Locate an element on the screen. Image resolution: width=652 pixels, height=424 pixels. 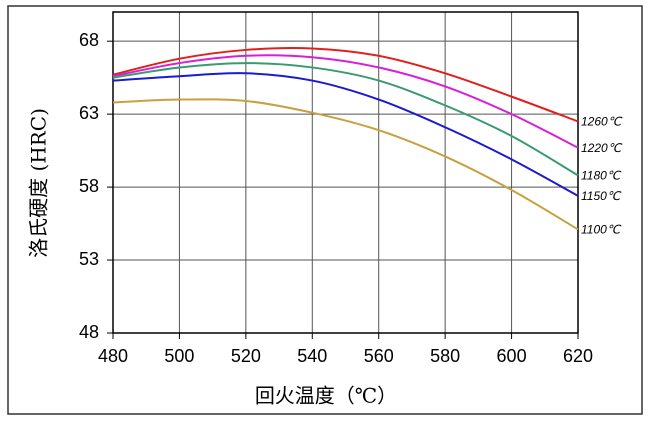
y-tick-label: 63 is located at coordinates (89, 113).